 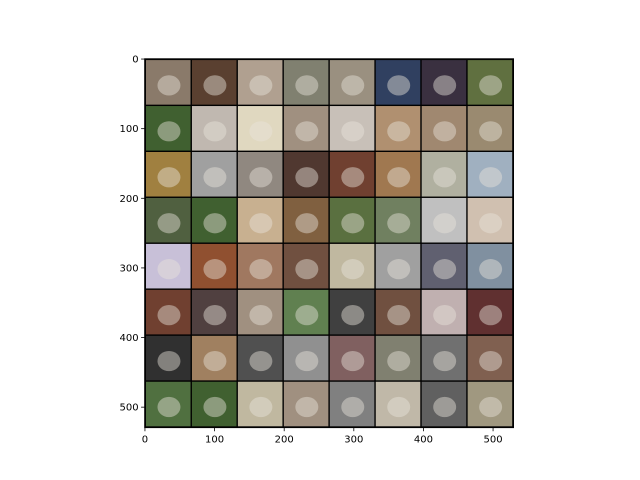 I want to click on y-tick-label: 100, so click(x=129, y=129).